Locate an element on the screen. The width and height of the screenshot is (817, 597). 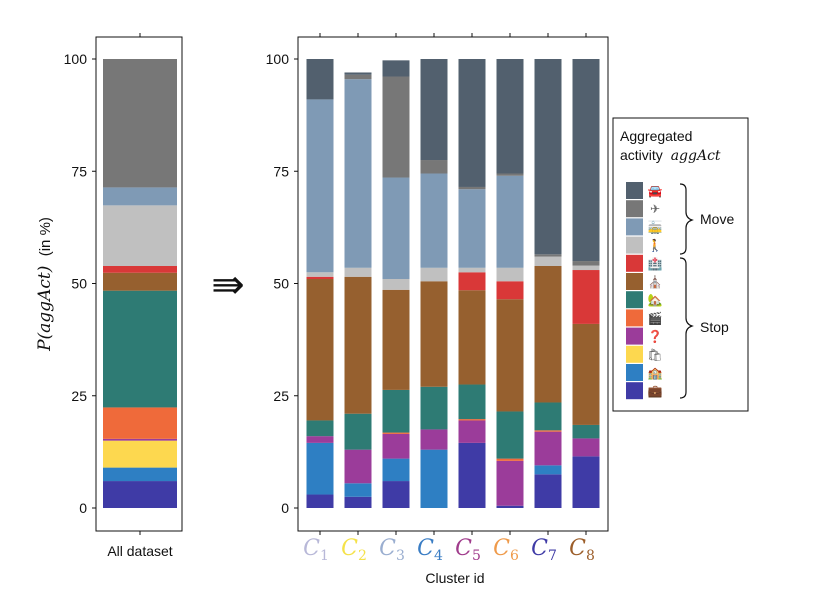
cluster-label: C2 is located at coordinates (354, 550).